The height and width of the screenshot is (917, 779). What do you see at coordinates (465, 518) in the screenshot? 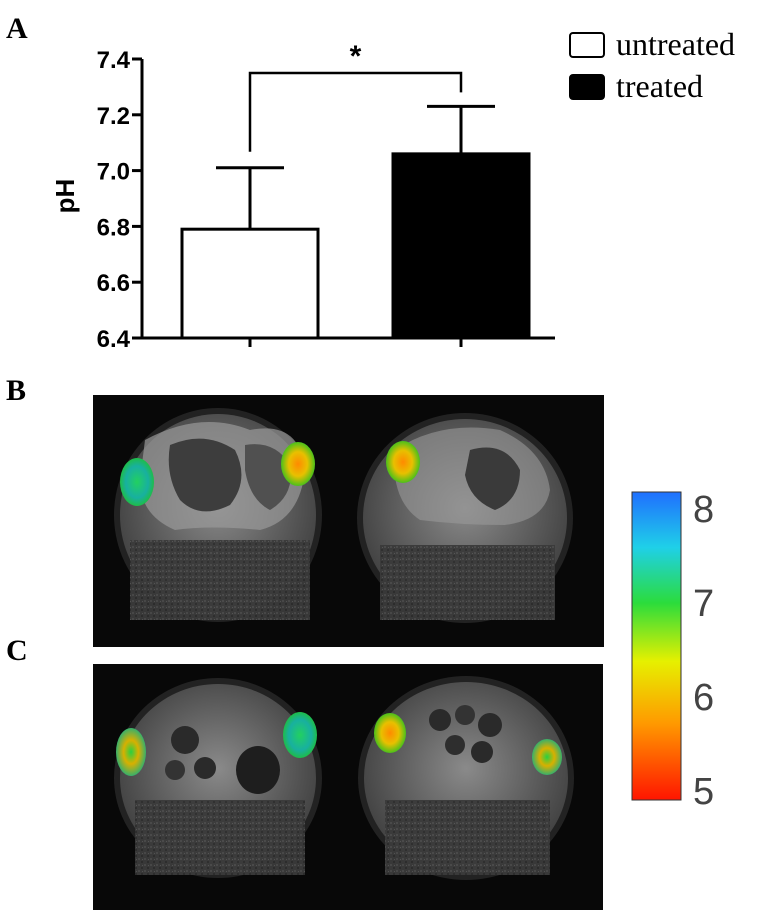
I see `mri-section-b-right` at bounding box center [465, 518].